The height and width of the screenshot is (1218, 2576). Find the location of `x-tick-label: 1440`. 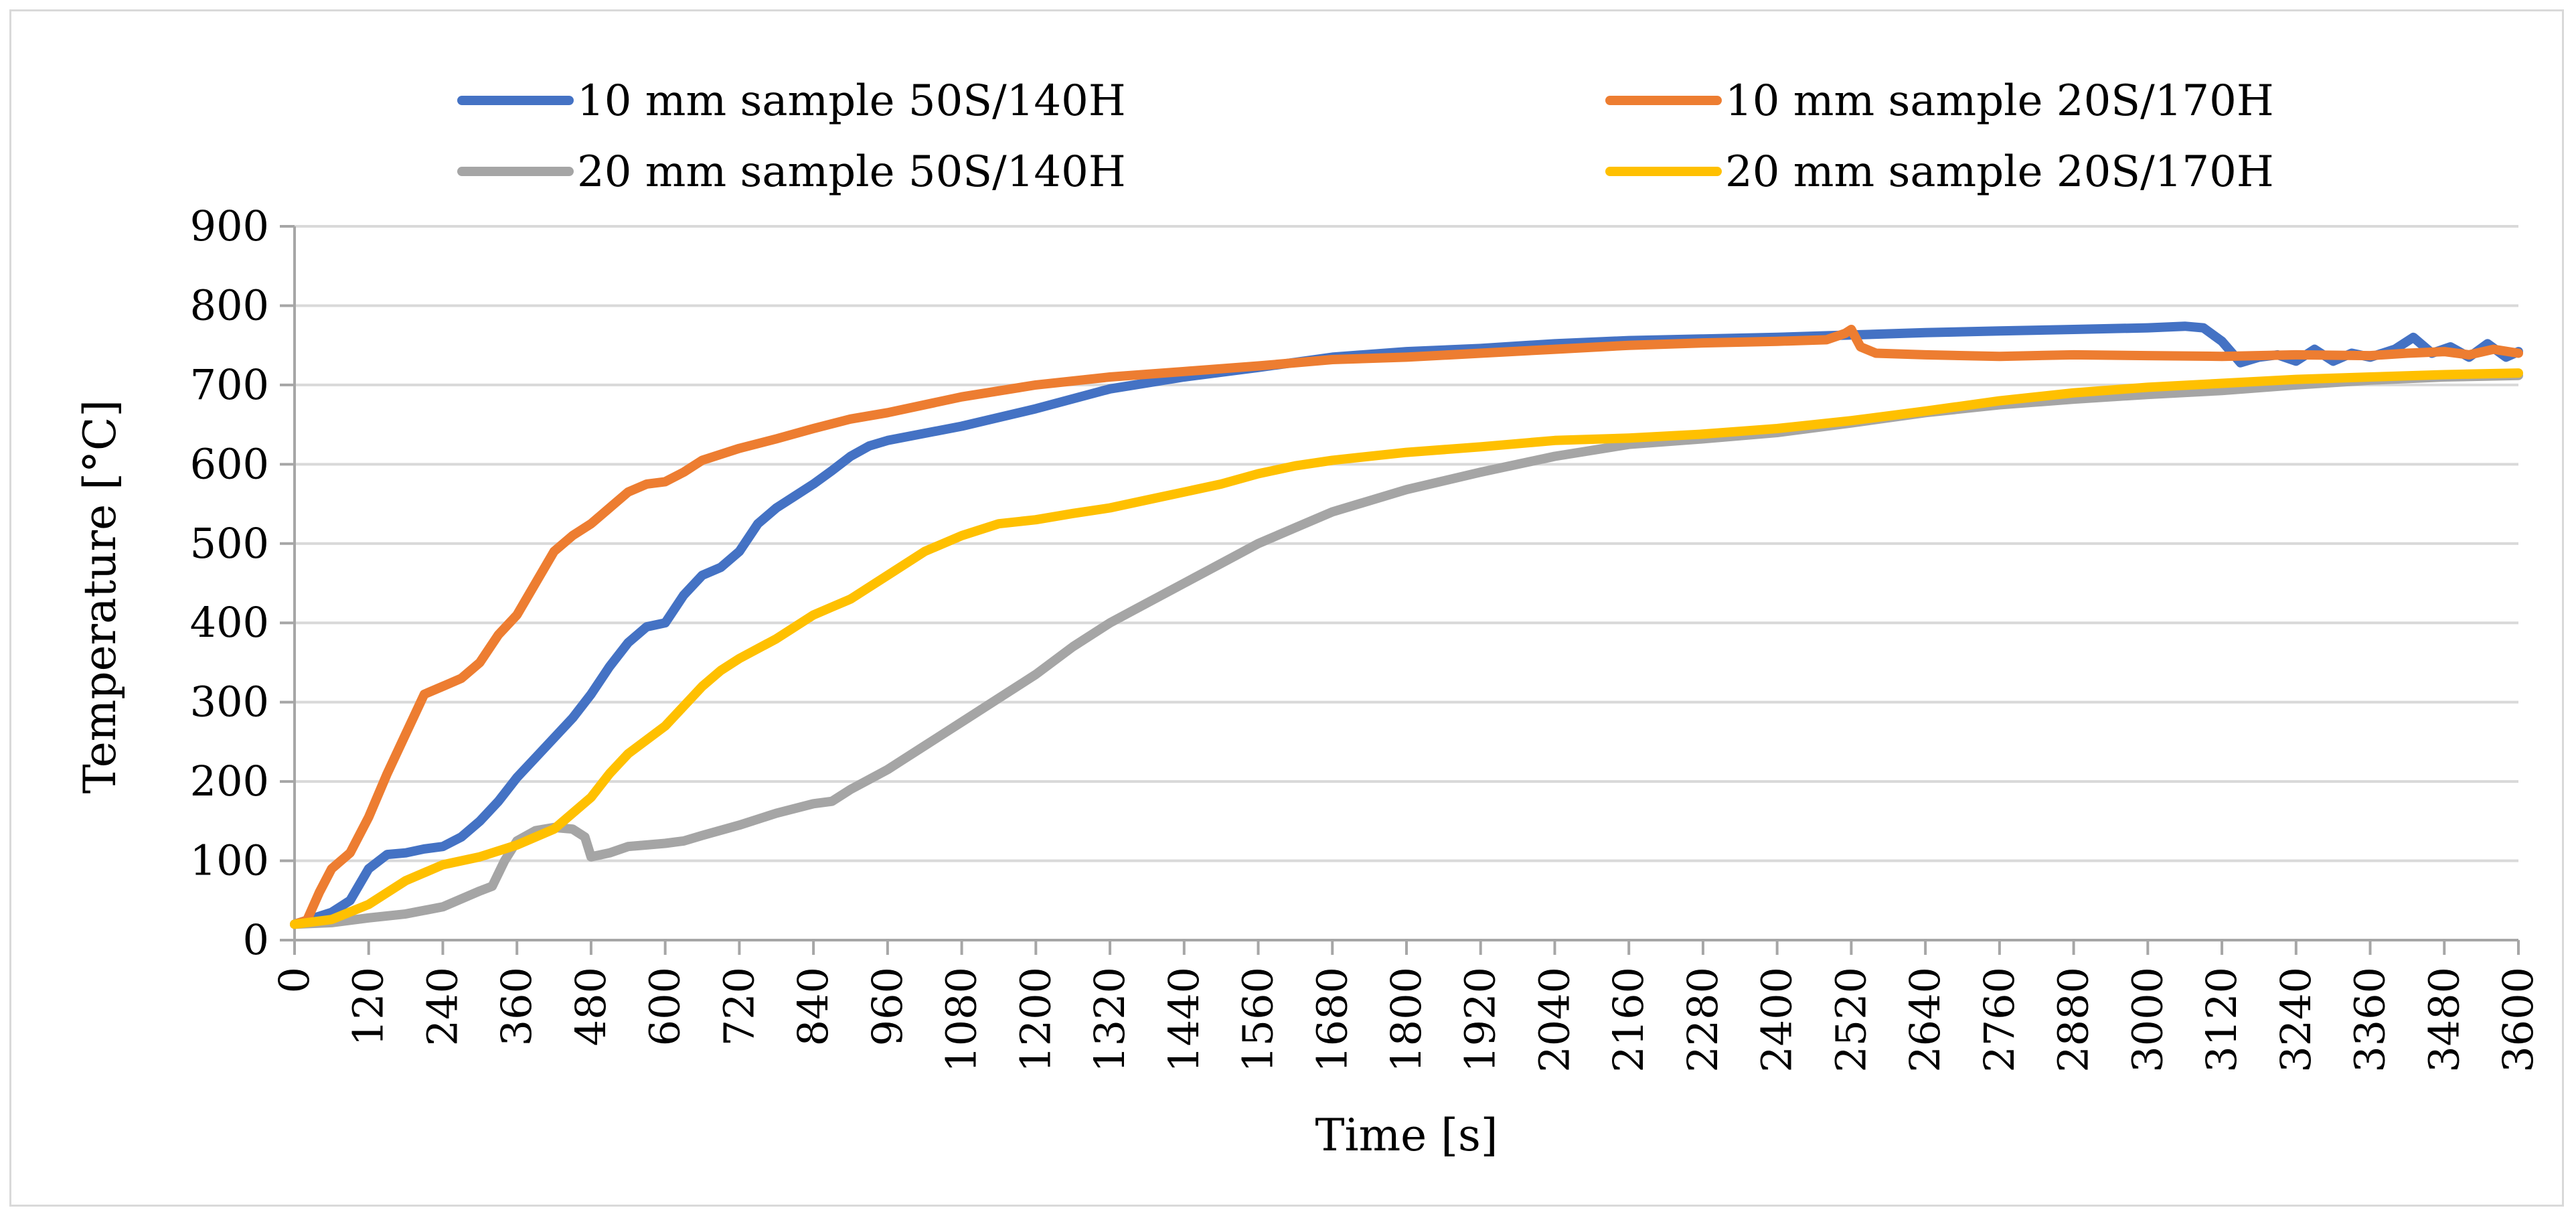

x-tick-label: 1440 is located at coordinates (1184, 1020).